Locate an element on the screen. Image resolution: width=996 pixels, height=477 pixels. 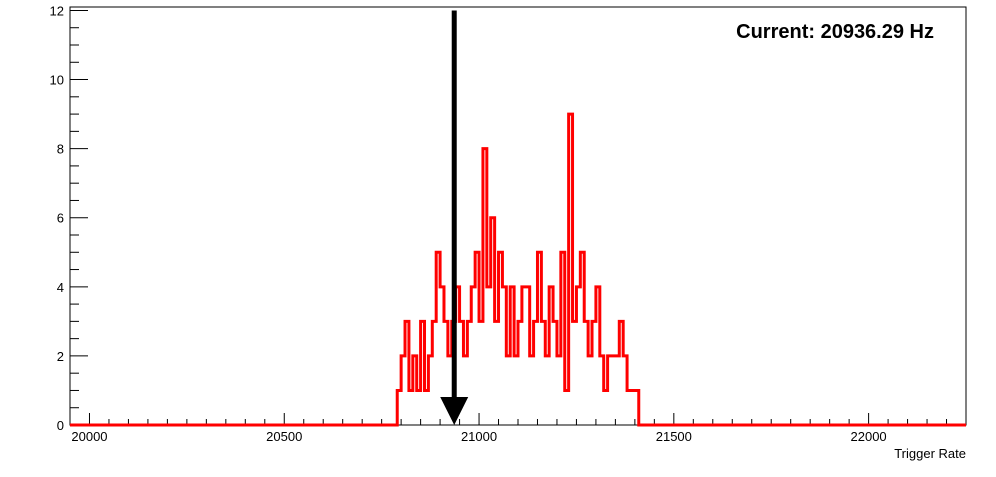
x-tick-label: 22000 is located at coordinates (869, 436).